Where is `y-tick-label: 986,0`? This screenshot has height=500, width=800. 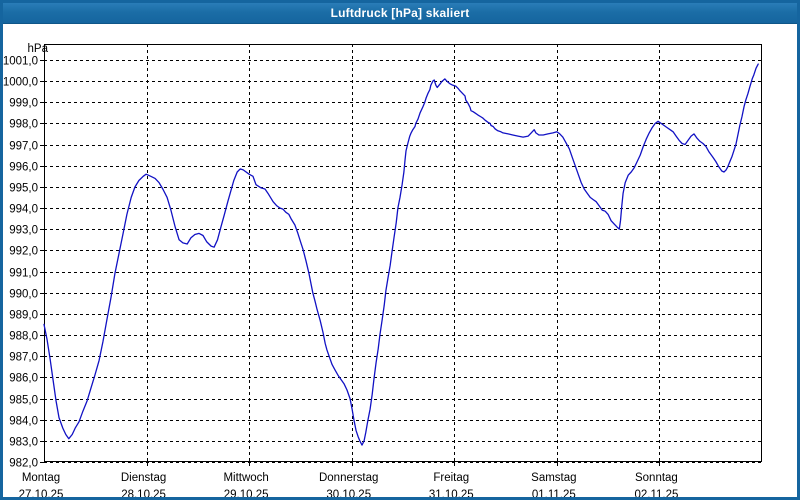
y-tick-label: 986,0 is located at coordinates (23, 379).